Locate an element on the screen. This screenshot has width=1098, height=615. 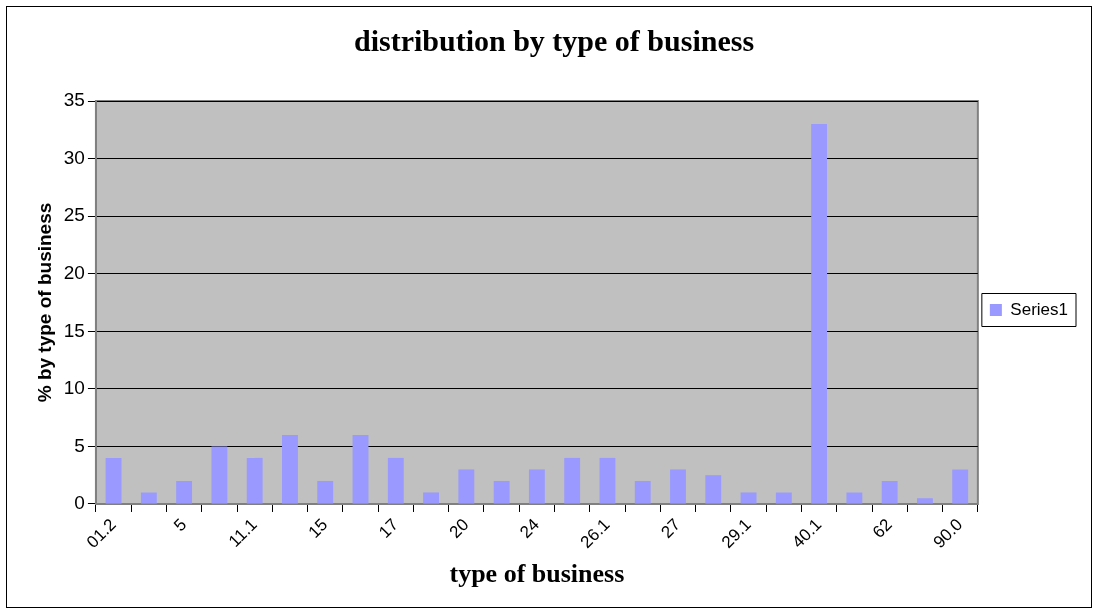
y-tick-label: 5 is located at coordinates (79, 445).